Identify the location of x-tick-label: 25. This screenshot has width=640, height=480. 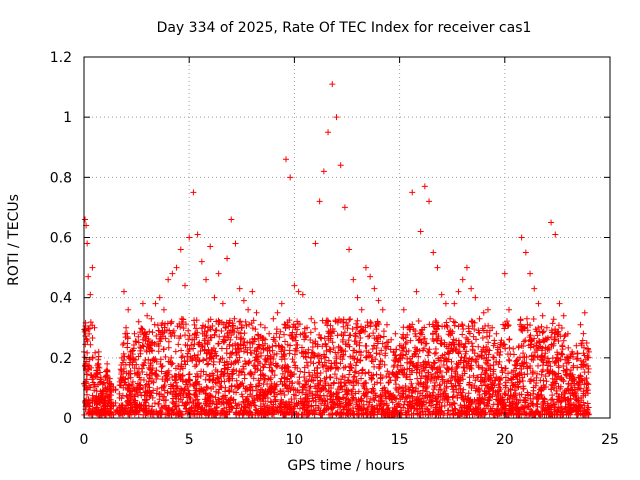
(610, 440).